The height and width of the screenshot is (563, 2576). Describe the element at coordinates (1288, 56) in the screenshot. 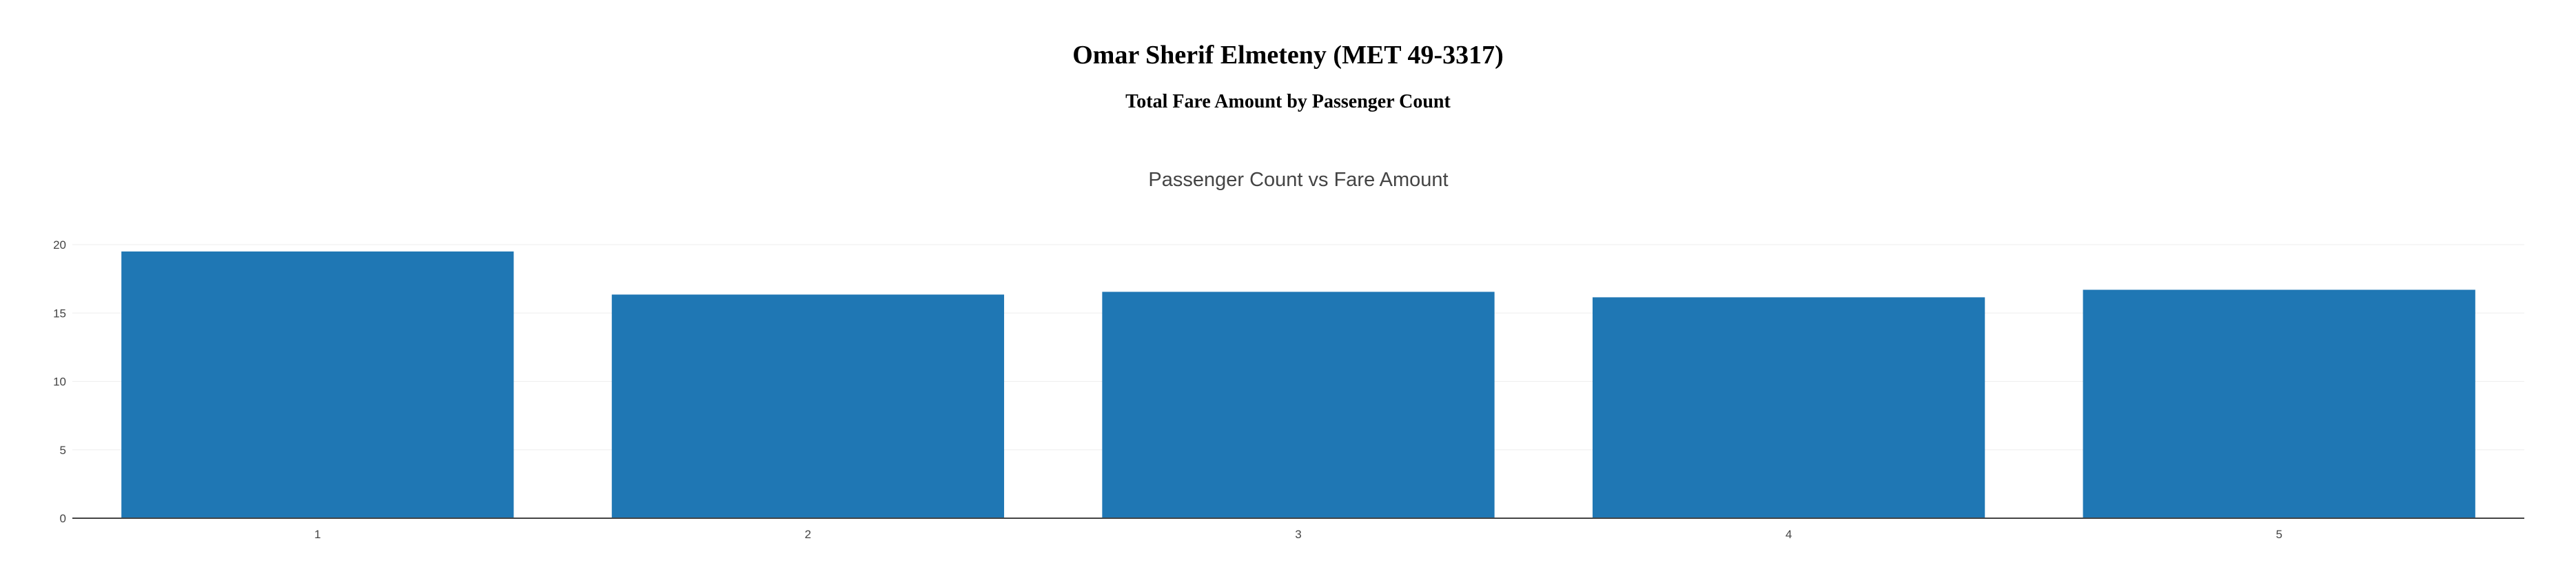

I see `page-title: Omar Sherif Elmeteny (MET 49-3317)` at that location.